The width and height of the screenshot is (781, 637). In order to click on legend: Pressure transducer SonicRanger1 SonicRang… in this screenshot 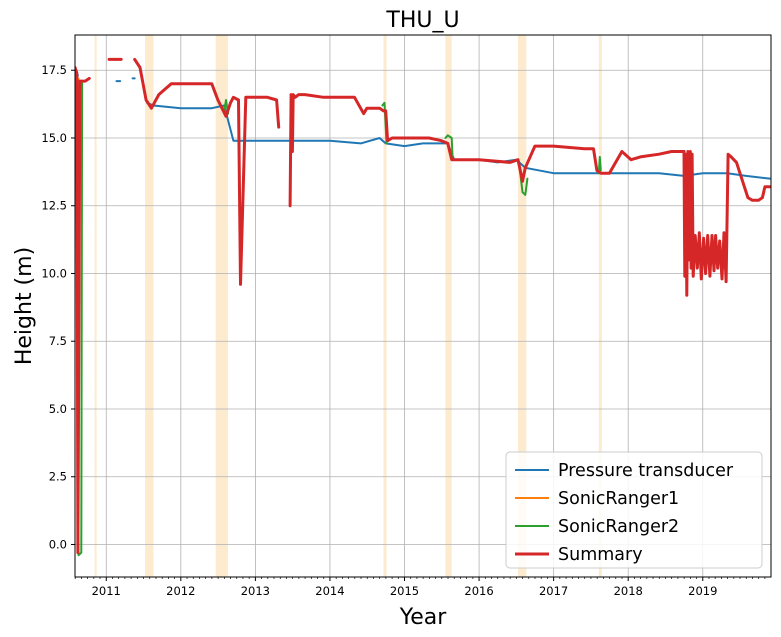, I will do `click(634, 510)`.